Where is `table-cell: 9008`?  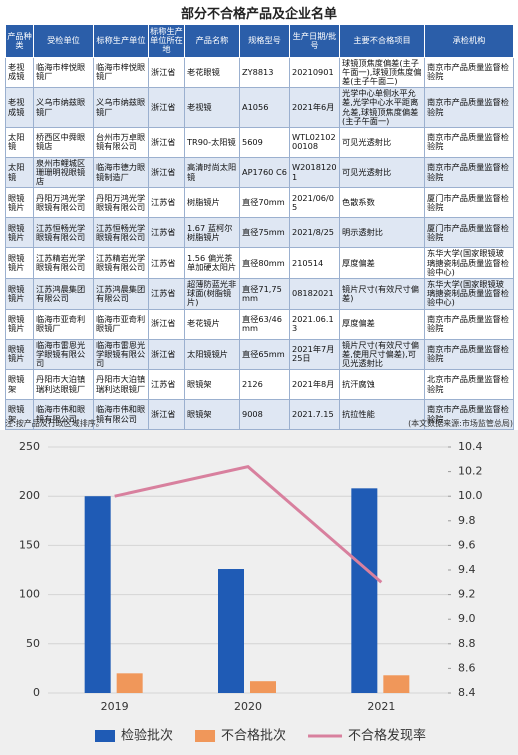 table-cell: 9008 is located at coordinates (264, 415).